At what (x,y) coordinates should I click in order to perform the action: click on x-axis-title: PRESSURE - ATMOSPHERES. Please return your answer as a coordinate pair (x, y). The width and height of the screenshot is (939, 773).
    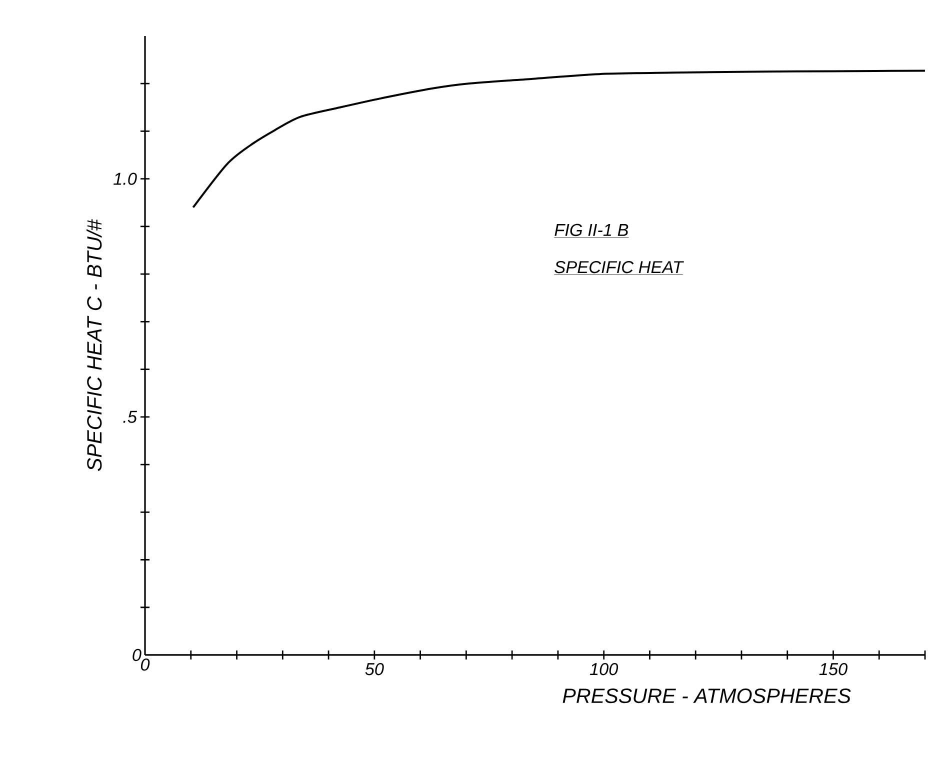
    Looking at the image, I should click on (706, 696).